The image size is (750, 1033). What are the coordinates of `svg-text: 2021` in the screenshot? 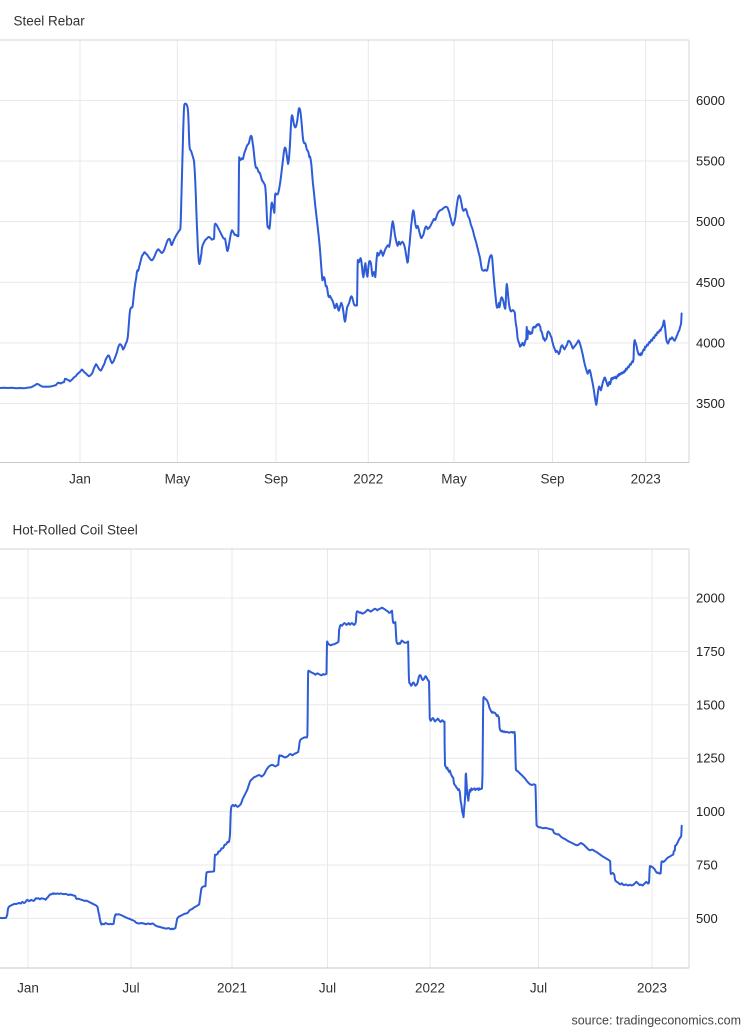 It's located at (232, 988).